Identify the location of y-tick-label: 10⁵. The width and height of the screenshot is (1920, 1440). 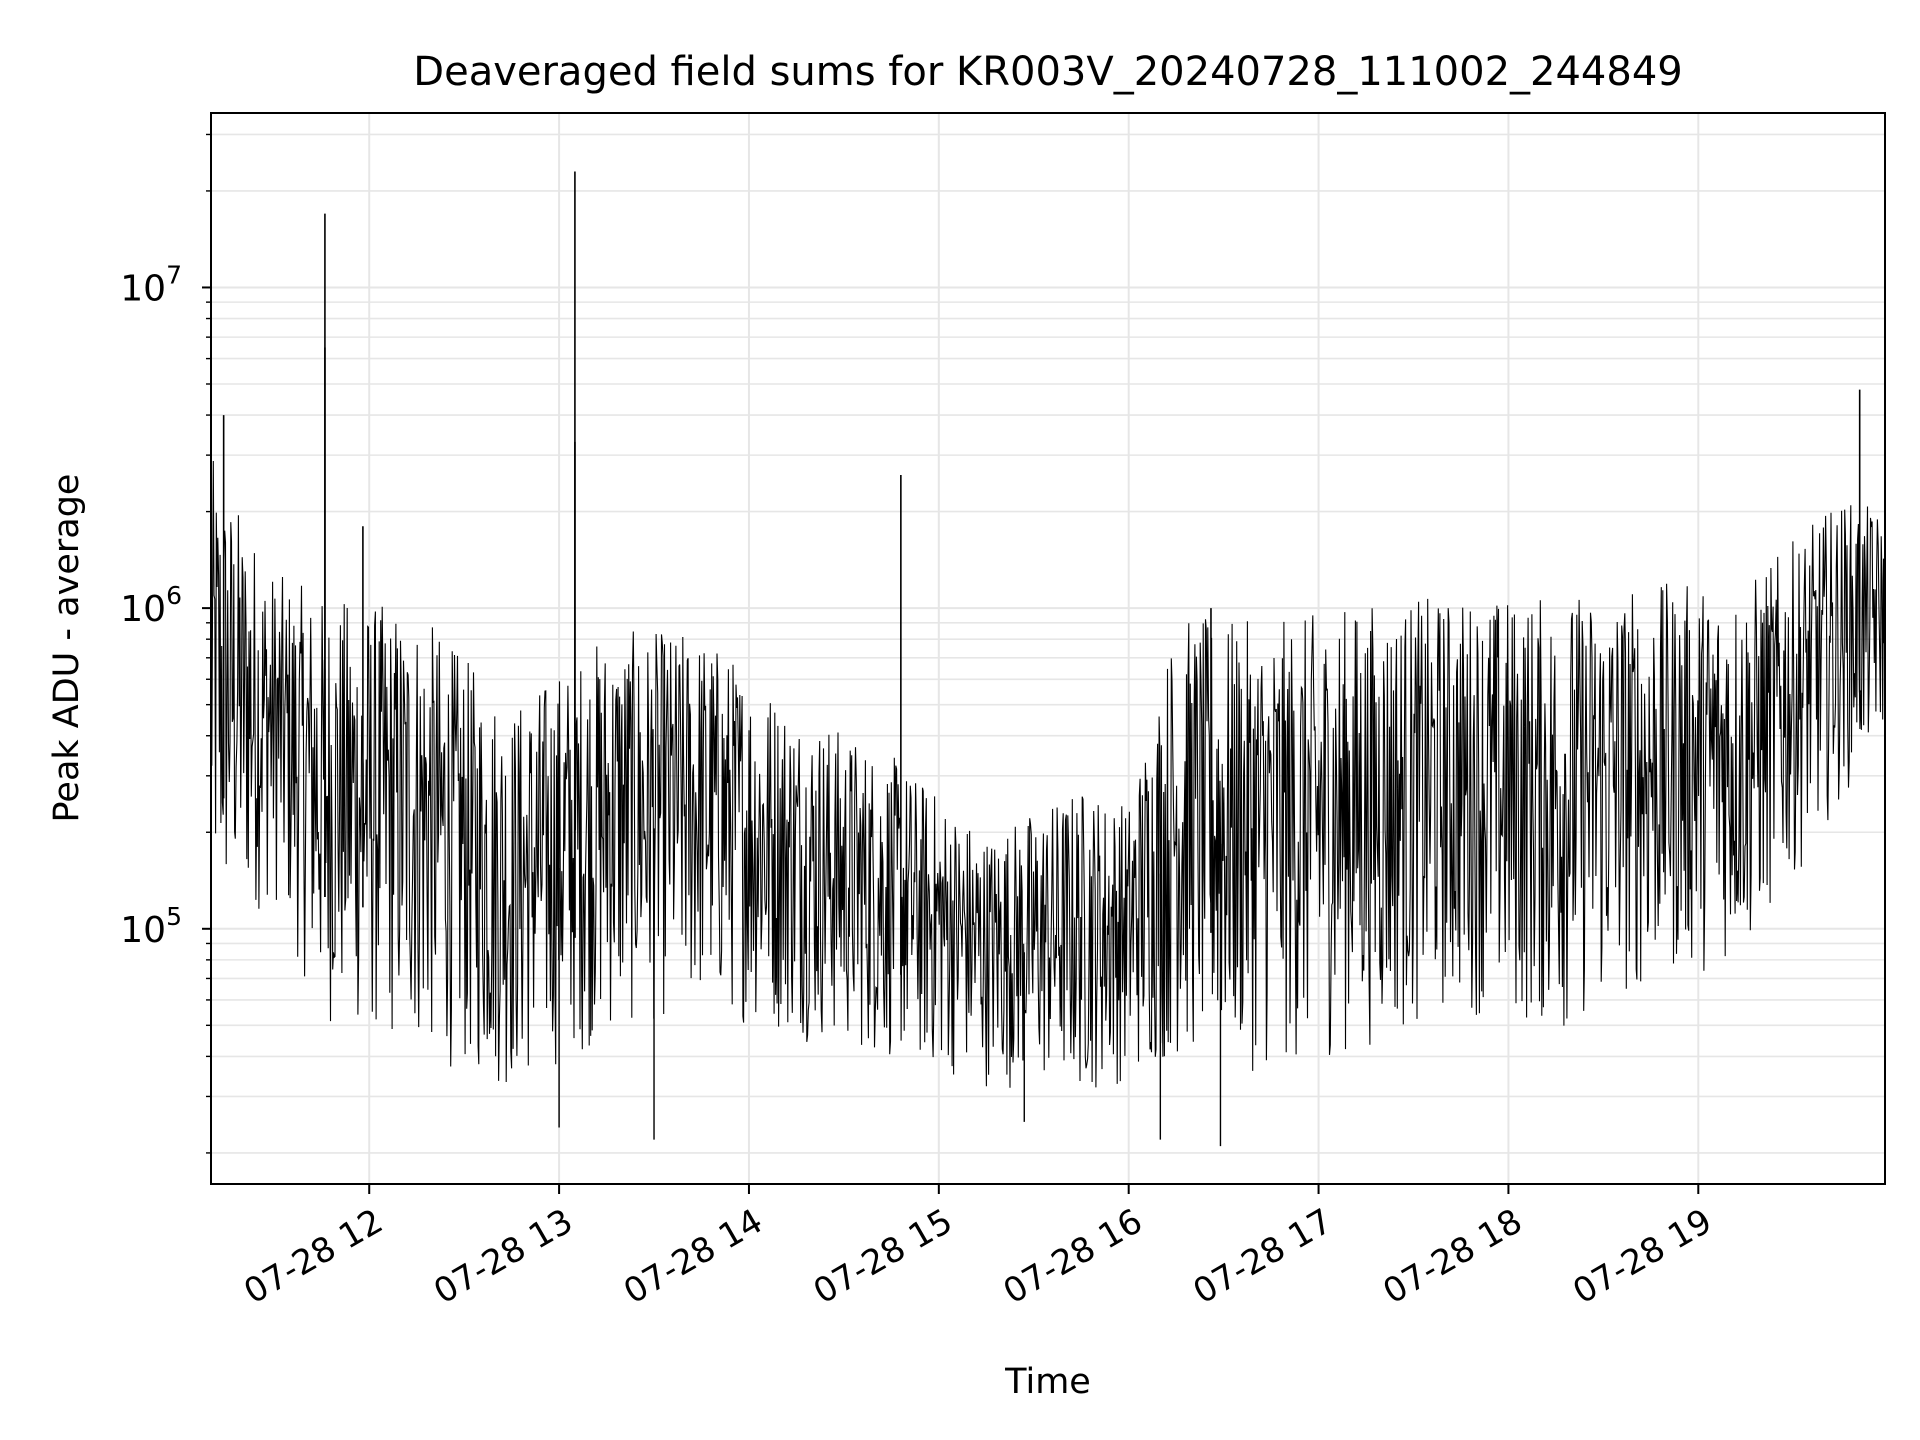
(151, 926).